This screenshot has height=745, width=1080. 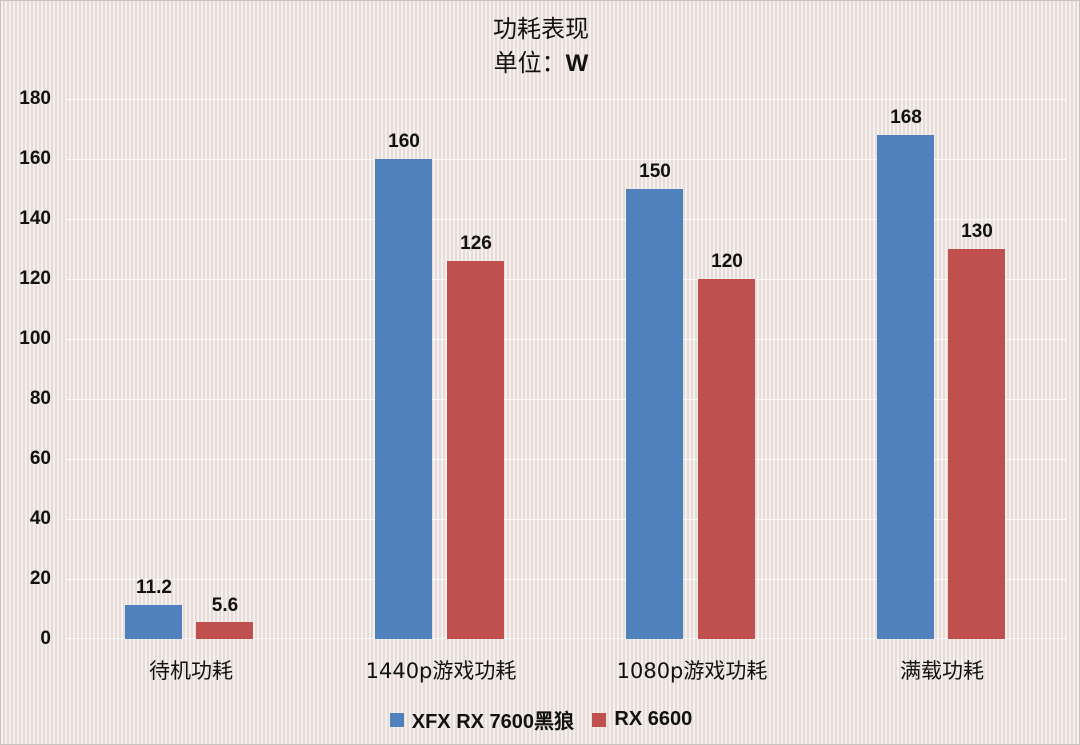 I want to click on legend-item-series2: RX 6600, so click(x=642, y=719).